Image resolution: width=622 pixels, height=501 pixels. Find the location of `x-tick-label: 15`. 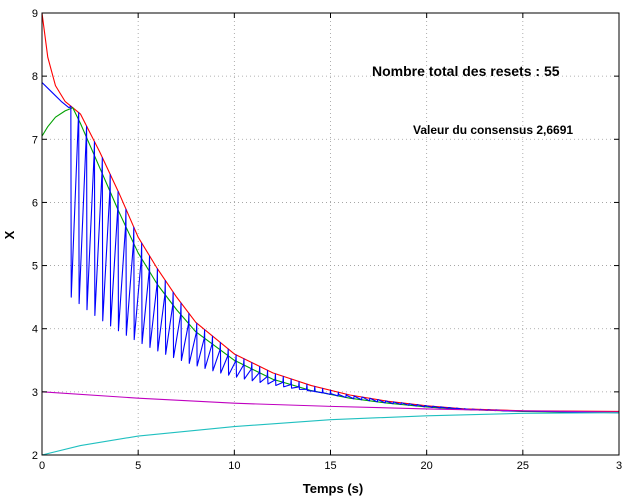

x-tick-label: 15 is located at coordinates (330, 466).